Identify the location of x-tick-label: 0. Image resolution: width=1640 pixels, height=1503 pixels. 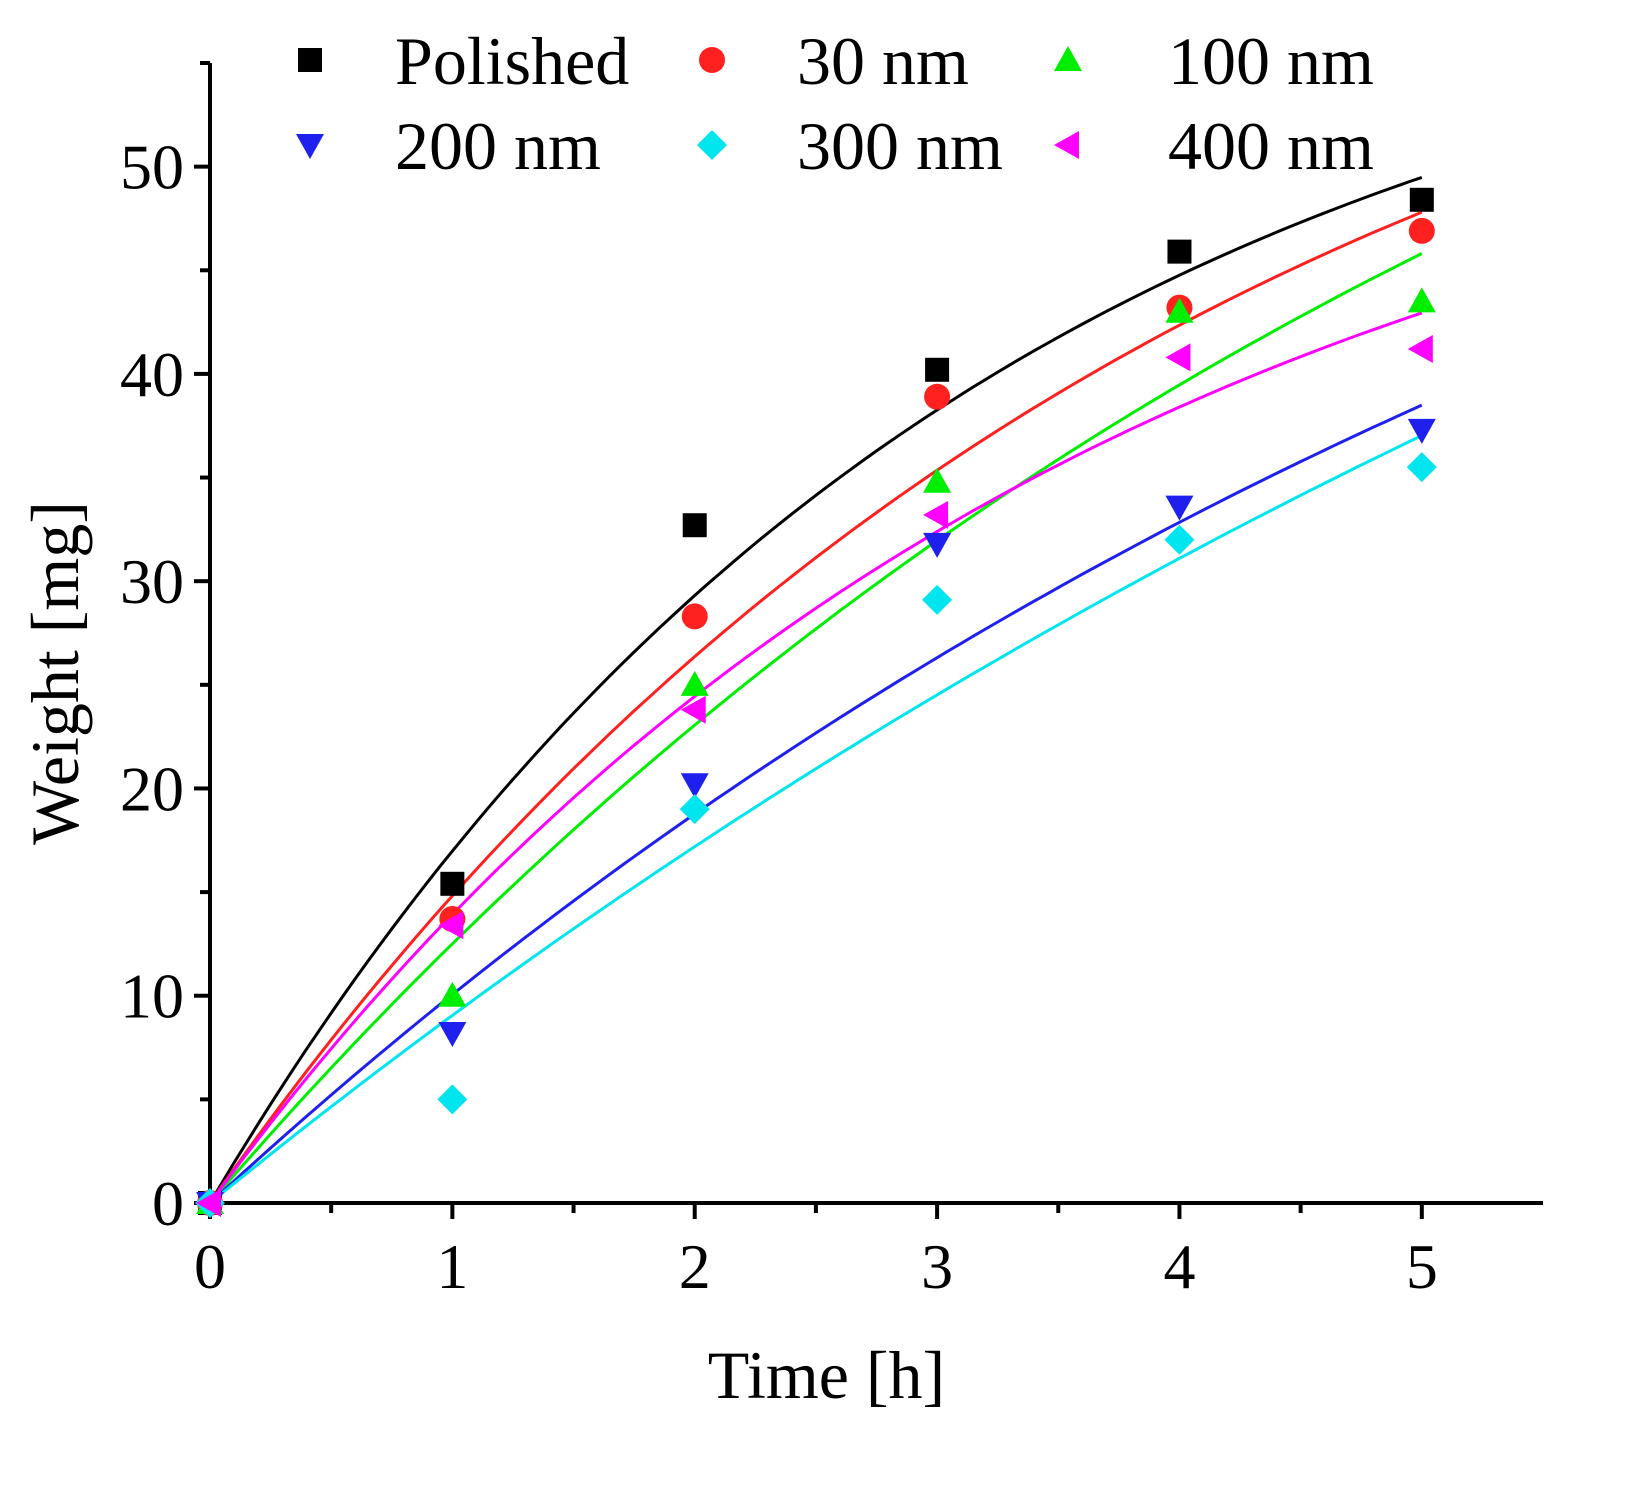
(210, 1266).